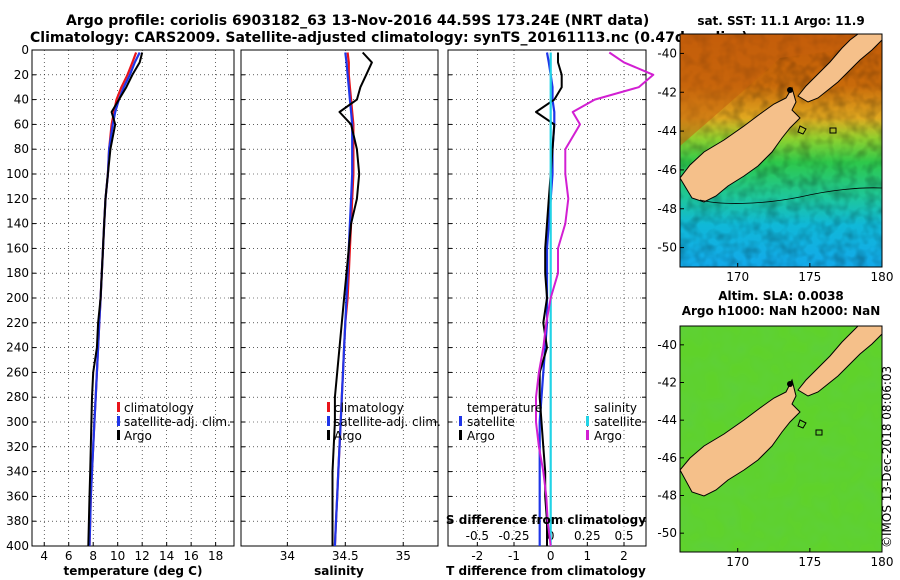  What do you see at coordinates (177, 422) in the screenshot?
I see `legend-satellite-label: satellite-adj. clim.` at bounding box center [177, 422].